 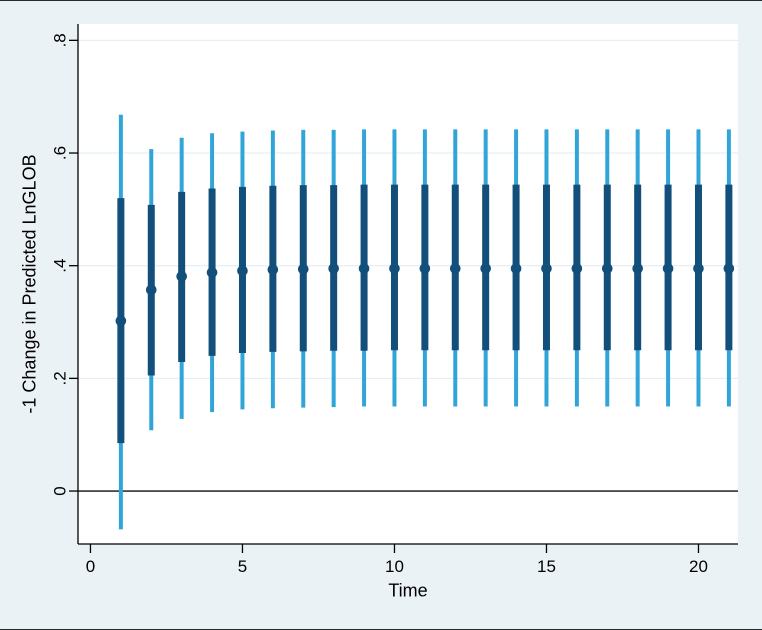 I want to click on point-estimate-markers, so click(x=425, y=295).